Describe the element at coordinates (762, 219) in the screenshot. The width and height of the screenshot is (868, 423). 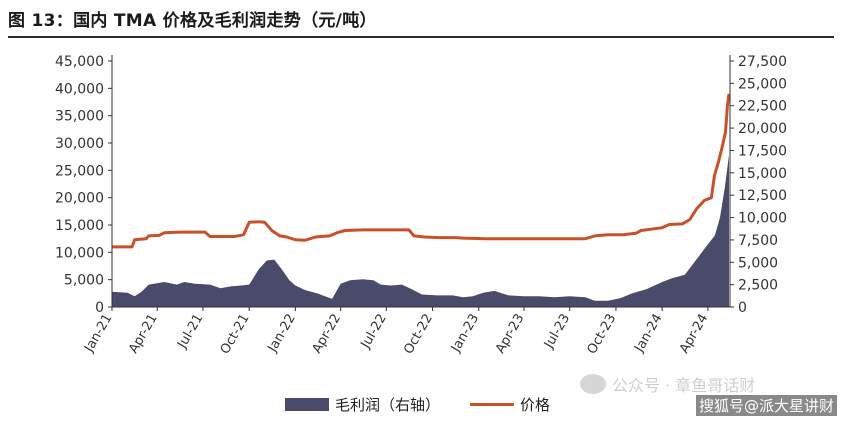
I see `right-axis-tick-label: 10,000` at that location.